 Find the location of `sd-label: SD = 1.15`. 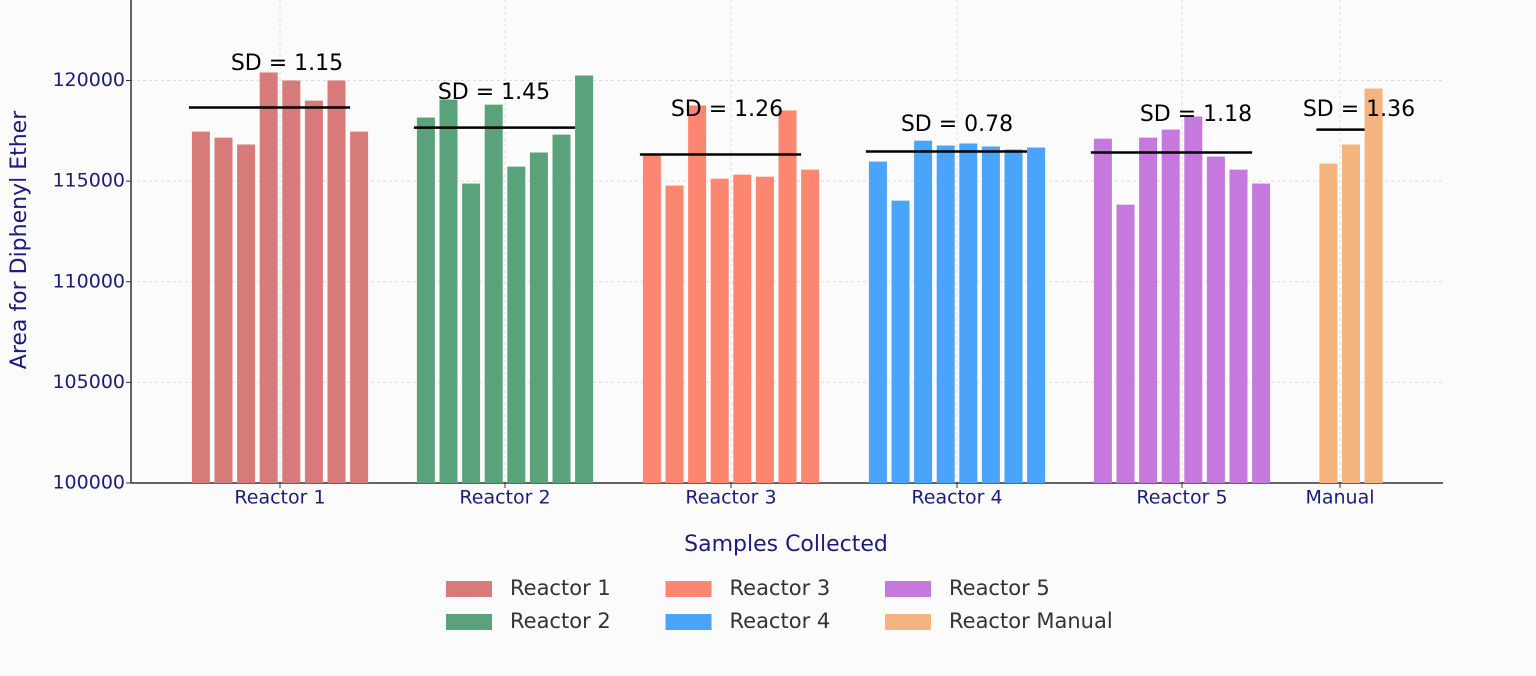

sd-label: SD = 1.15 is located at coordinates (287, 63).